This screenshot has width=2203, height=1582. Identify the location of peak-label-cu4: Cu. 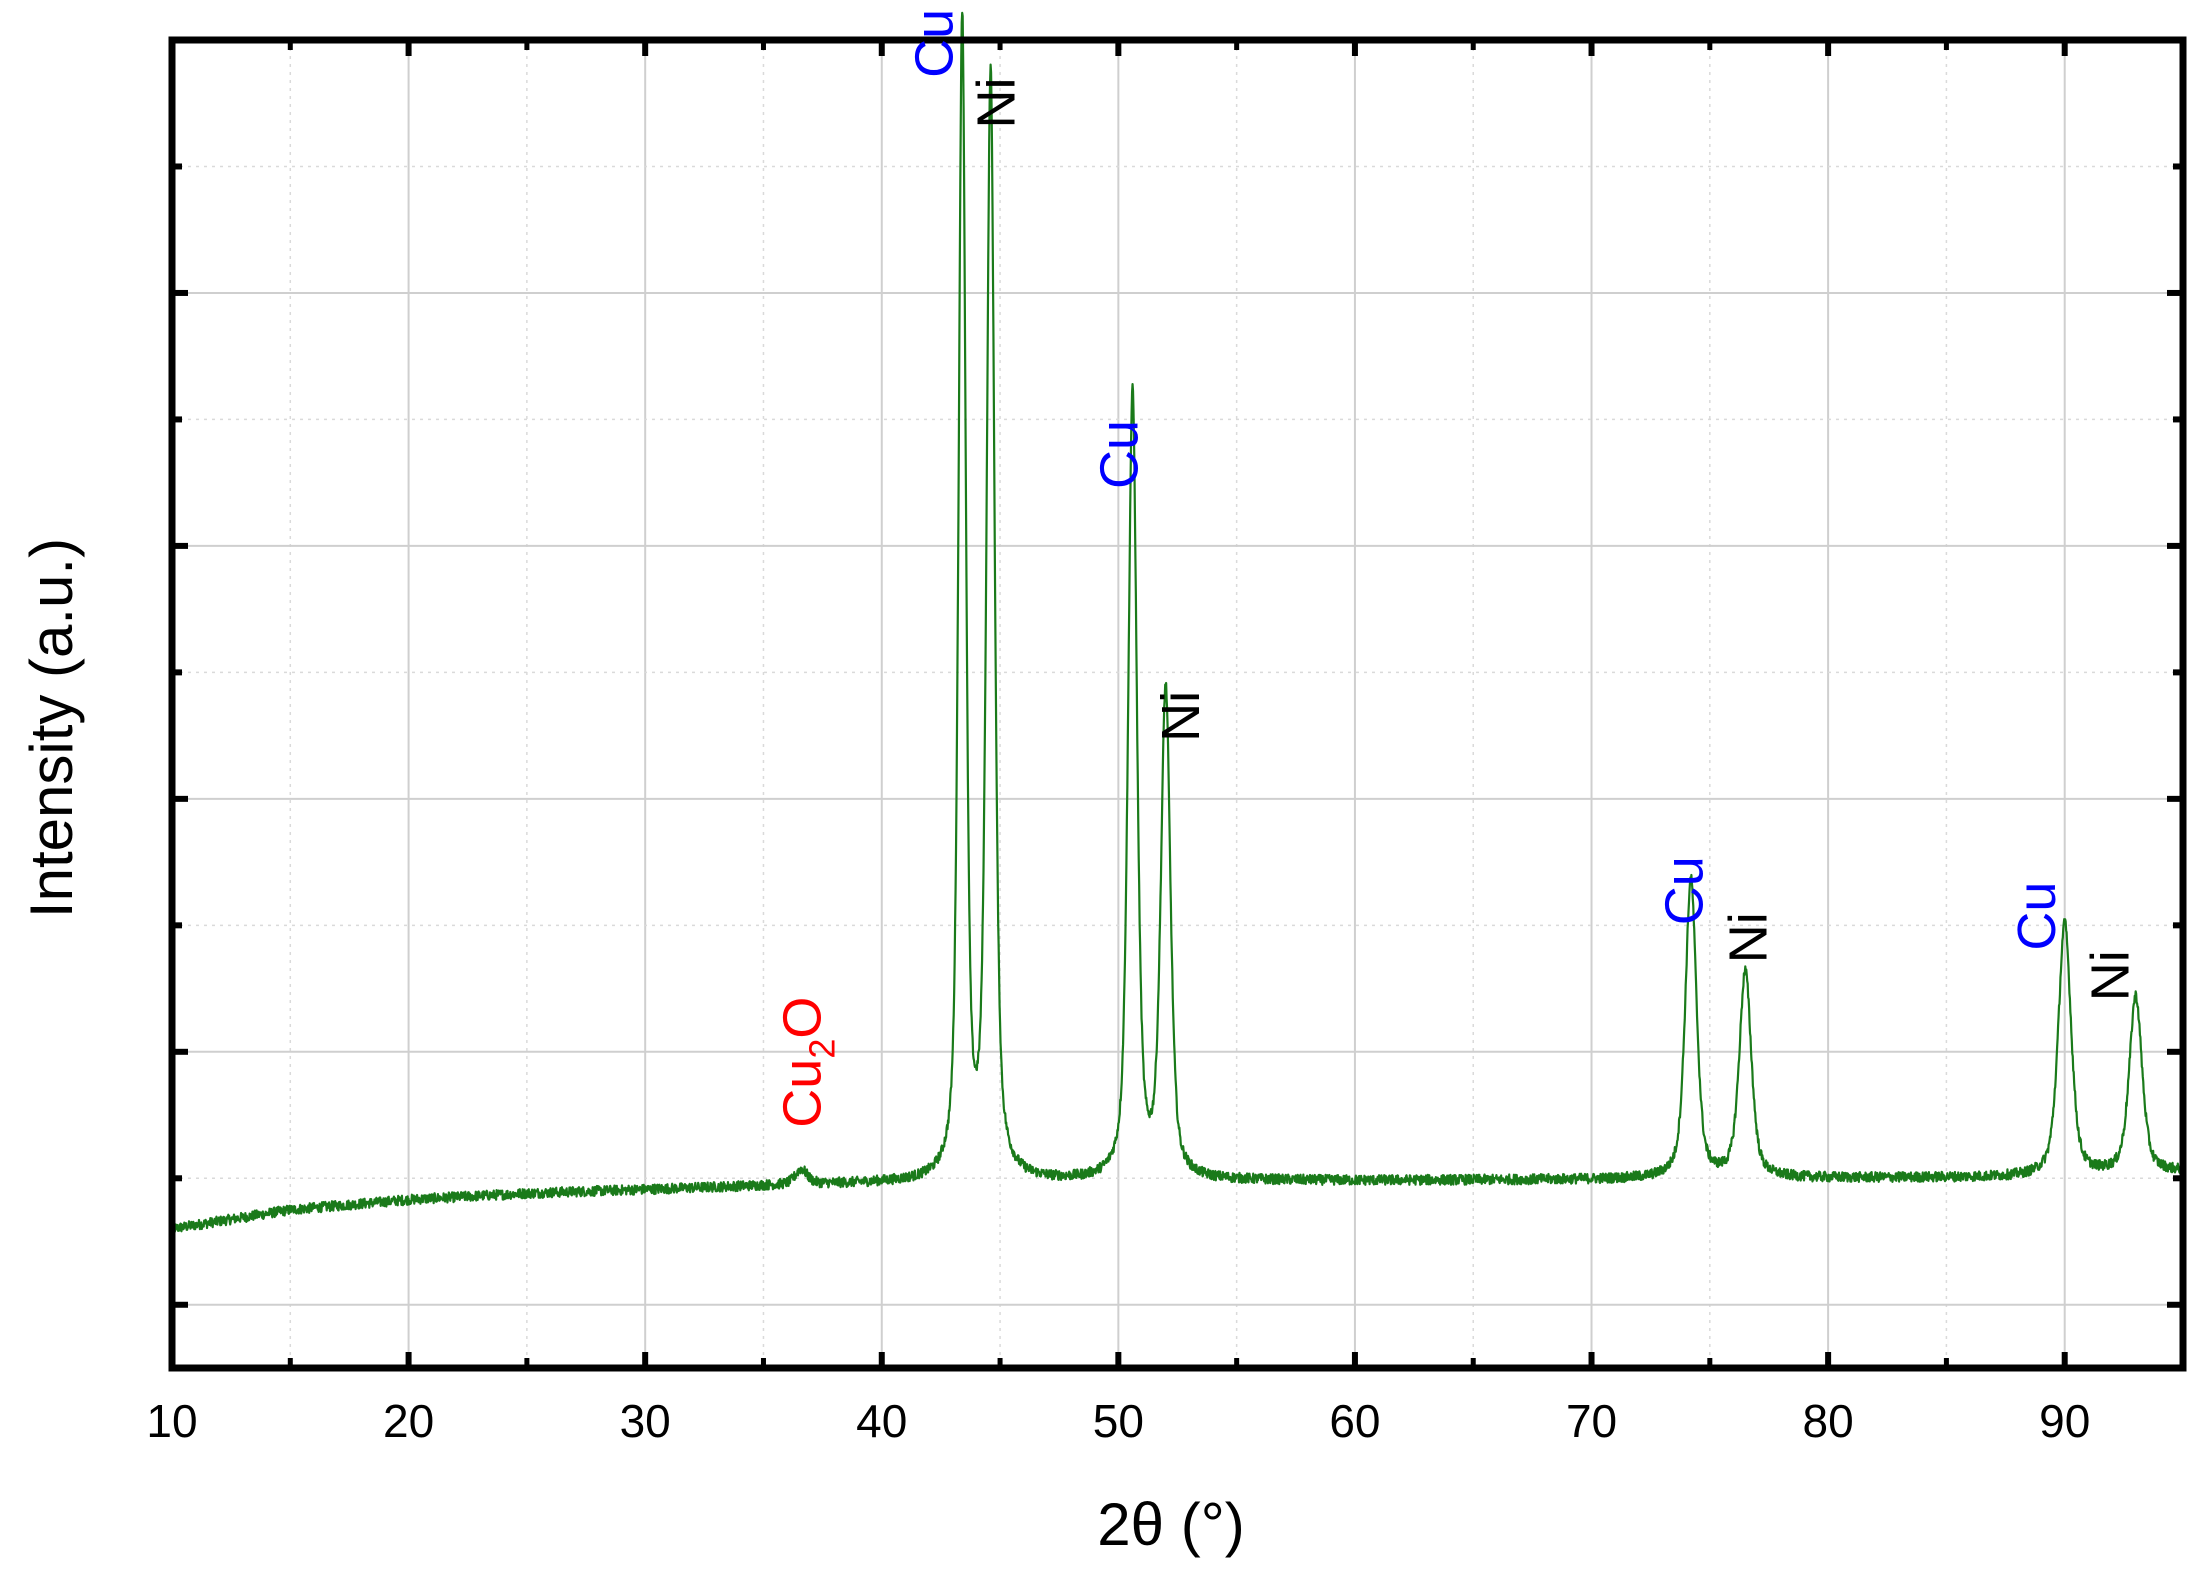
(2037, 916).